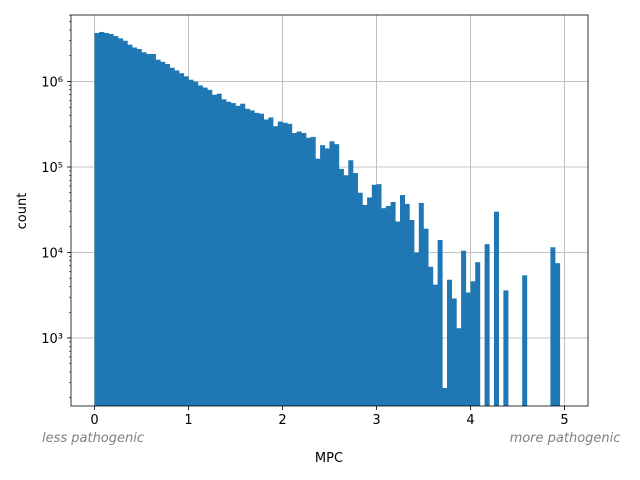 The width and height of the screenshot is (640, 480). Describe the element at coordinates (52, 168) in the screenshot. I see `y-tick-label: 10⁵` at that location.